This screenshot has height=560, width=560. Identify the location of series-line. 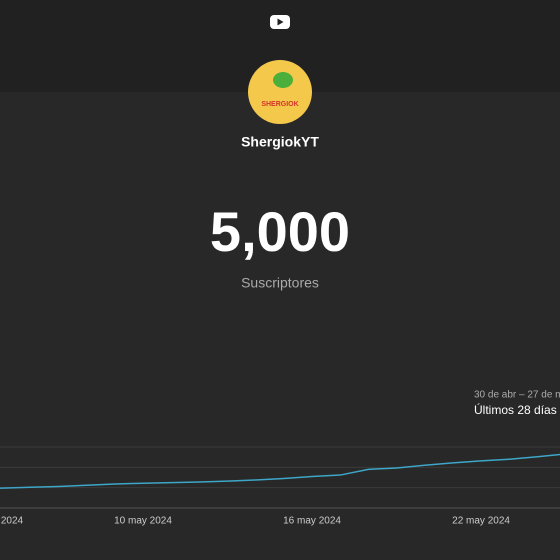
(280, 471).